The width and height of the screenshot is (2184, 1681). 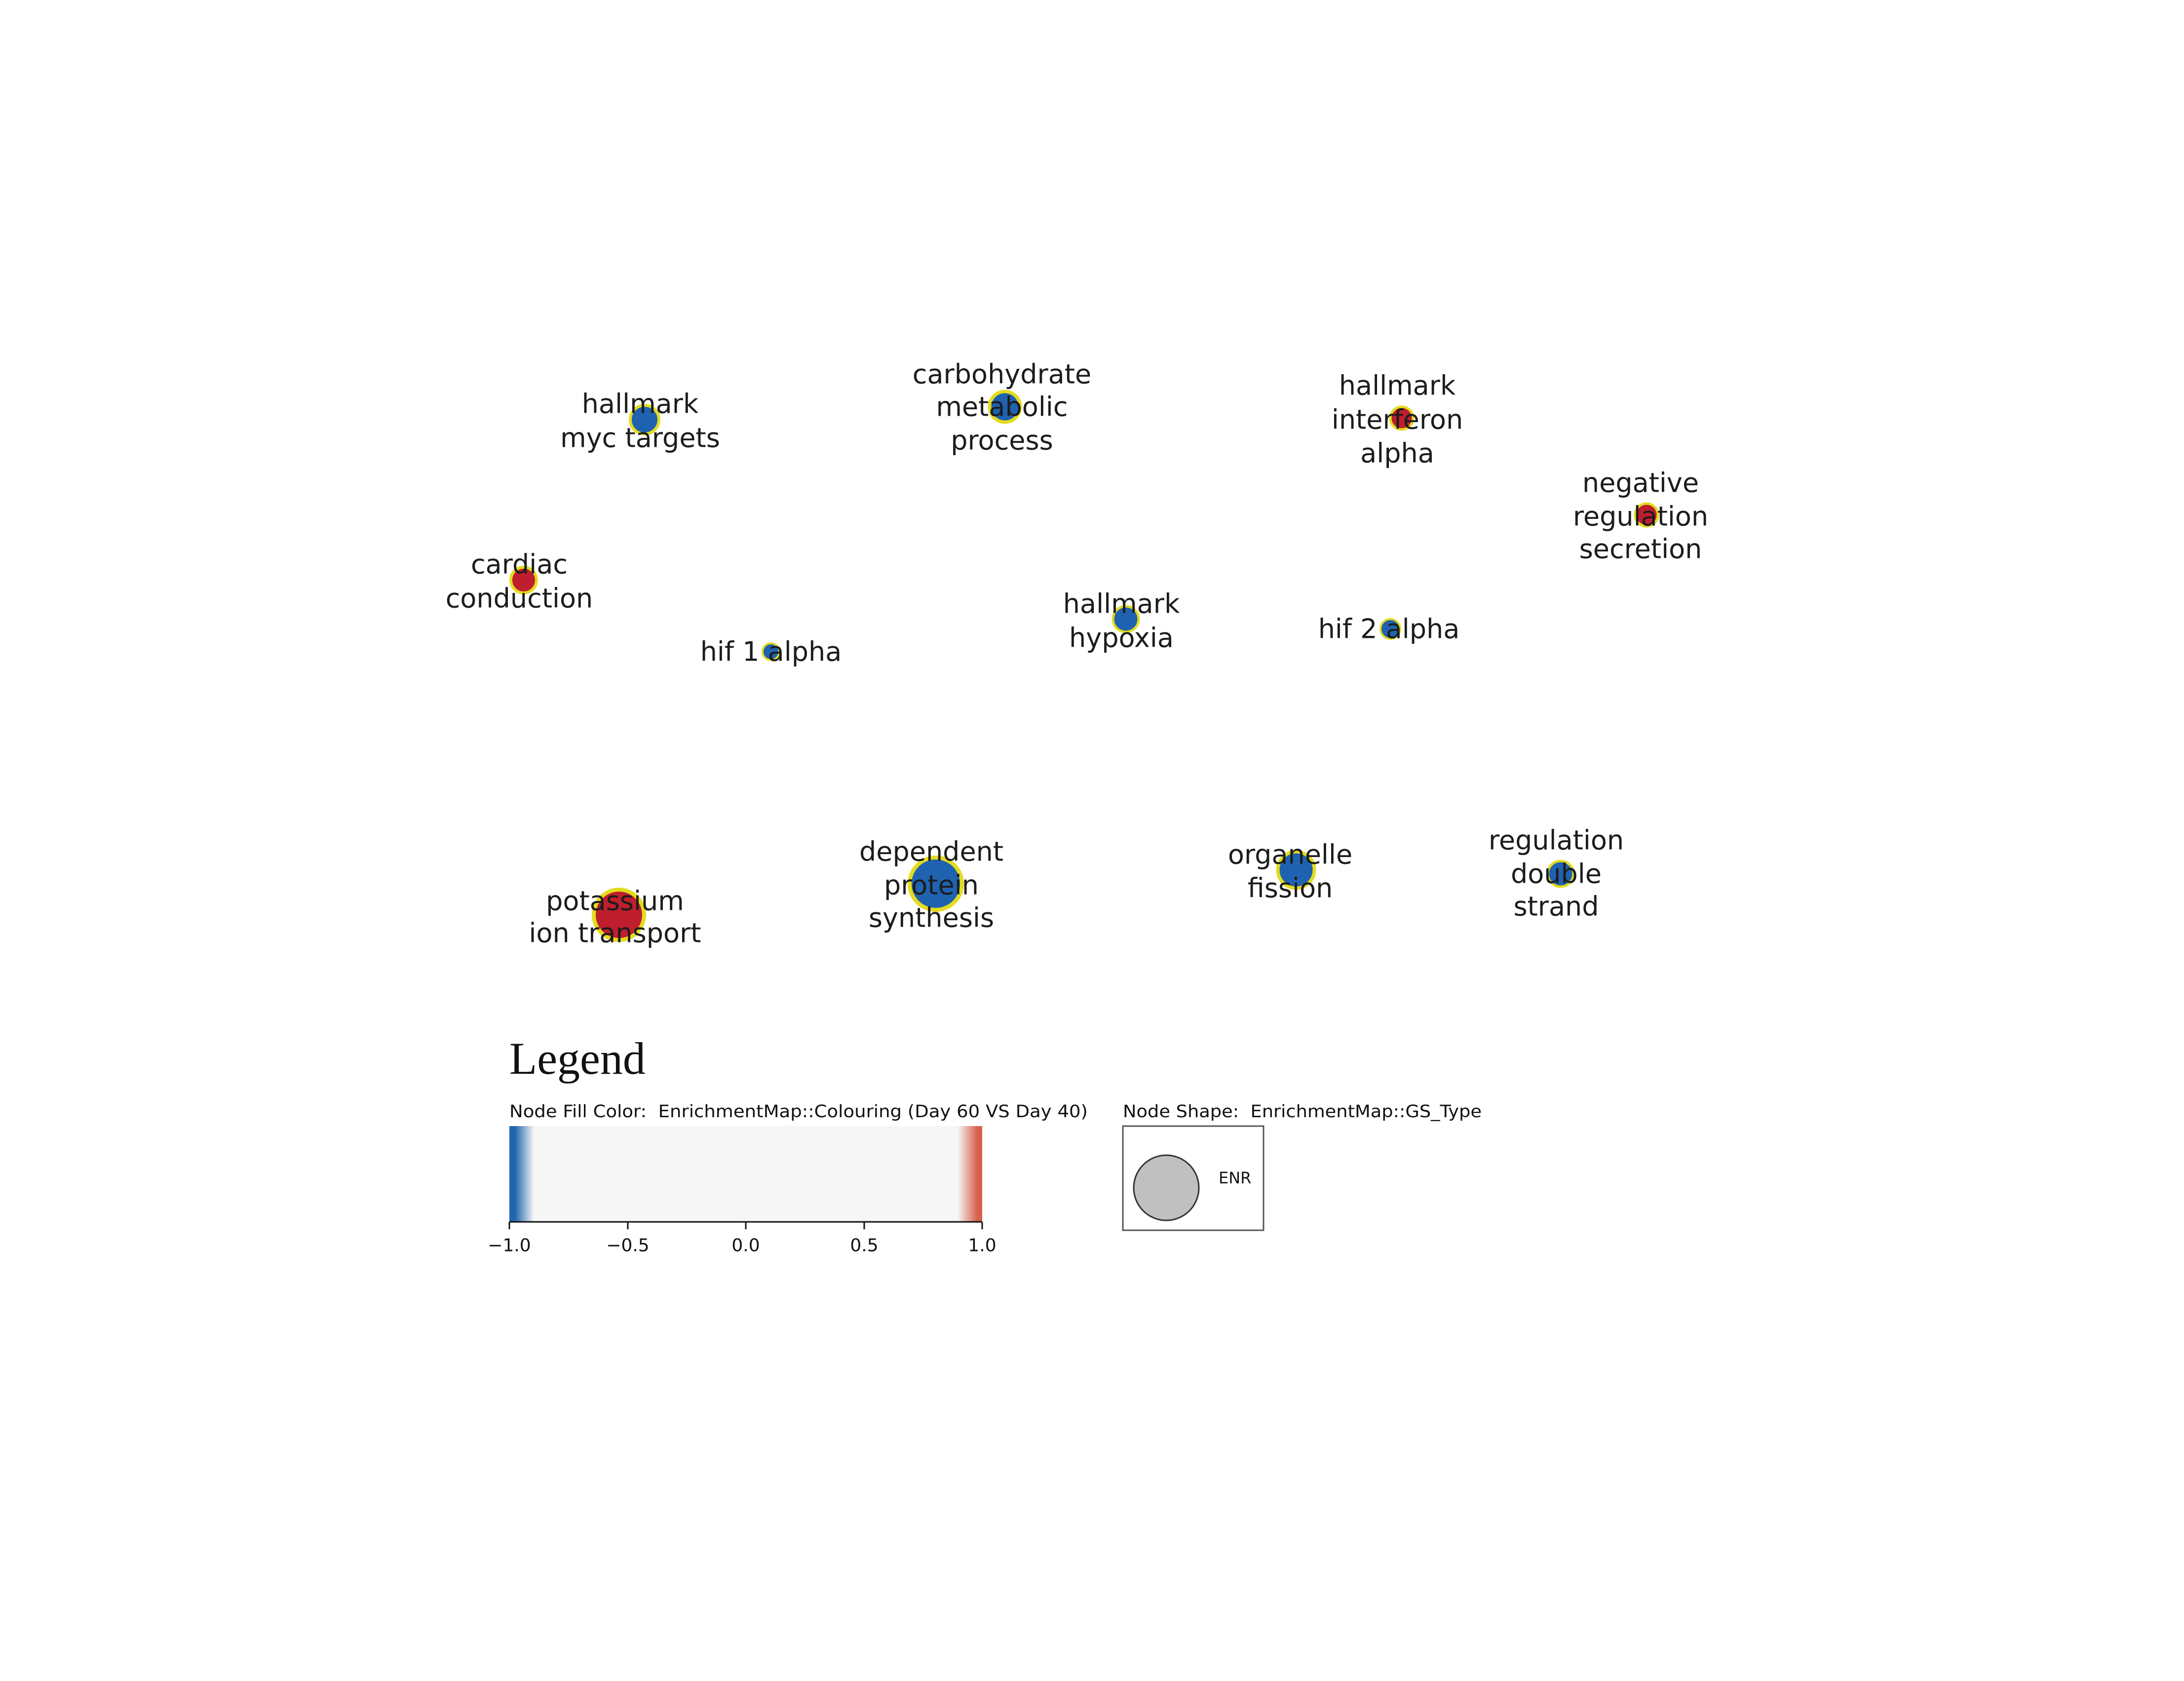 I want to click on node-label-line: potassium, so click(x=615, y=901).